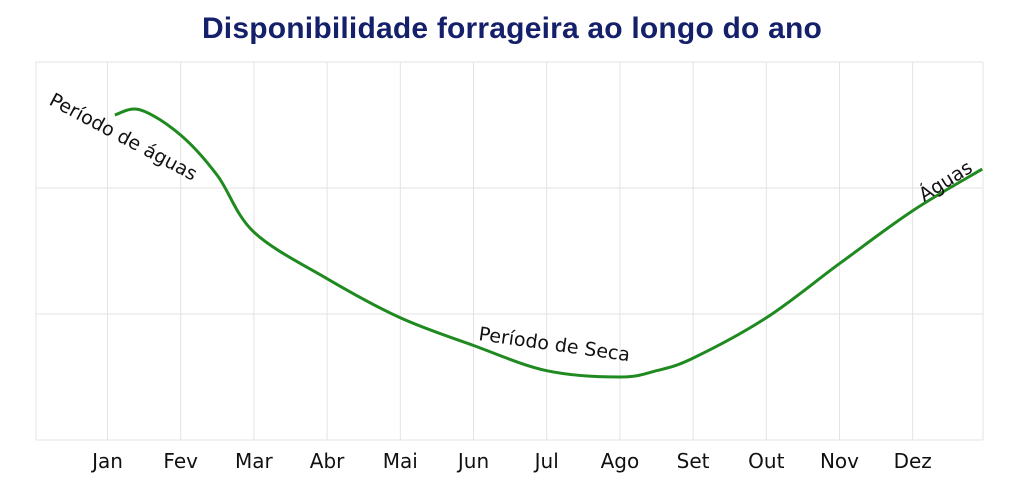 The height and width of the screenshot is (496, 1024). What do you see at coordinates (472, 461) in the screenshot?
I see `x-tick-label: Jun` at bounding box center [472, 461].